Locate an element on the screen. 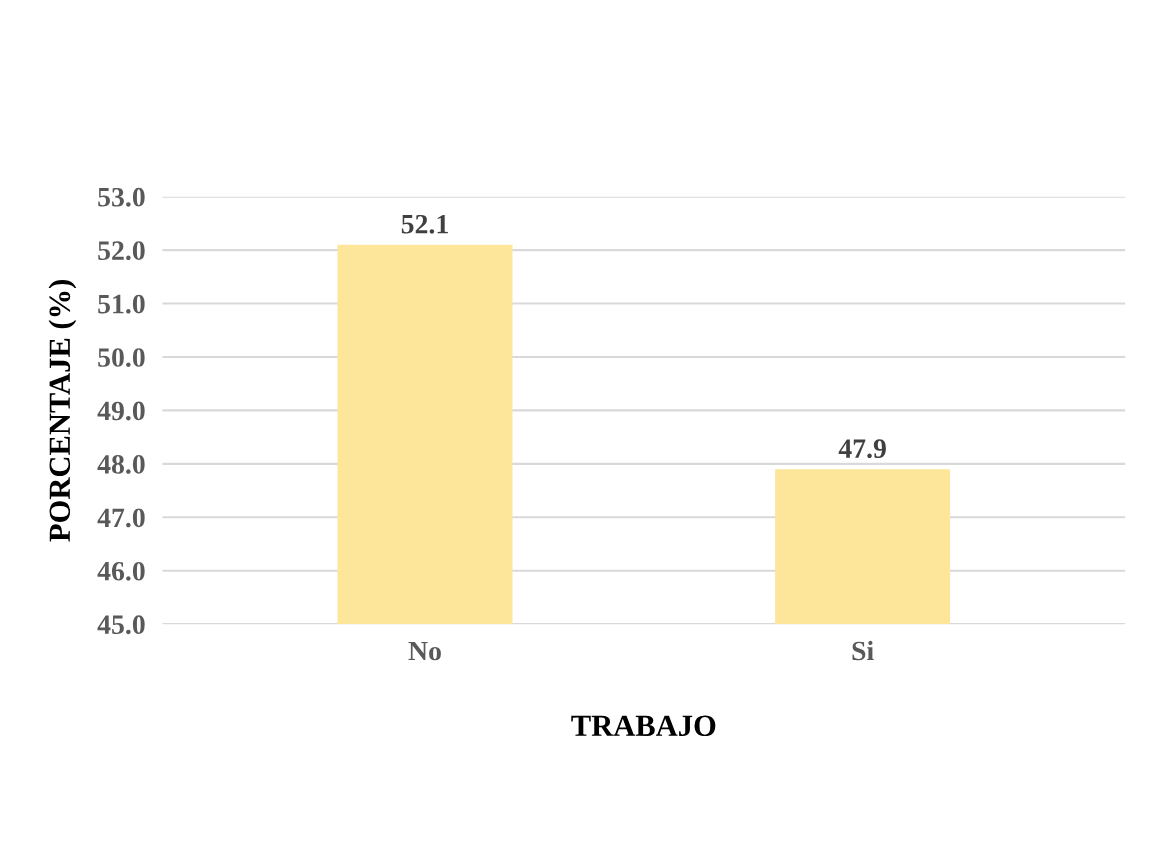 This screenshot has width=1160, height=855. x-tick-label: Si is located at coordinates (863, 650).